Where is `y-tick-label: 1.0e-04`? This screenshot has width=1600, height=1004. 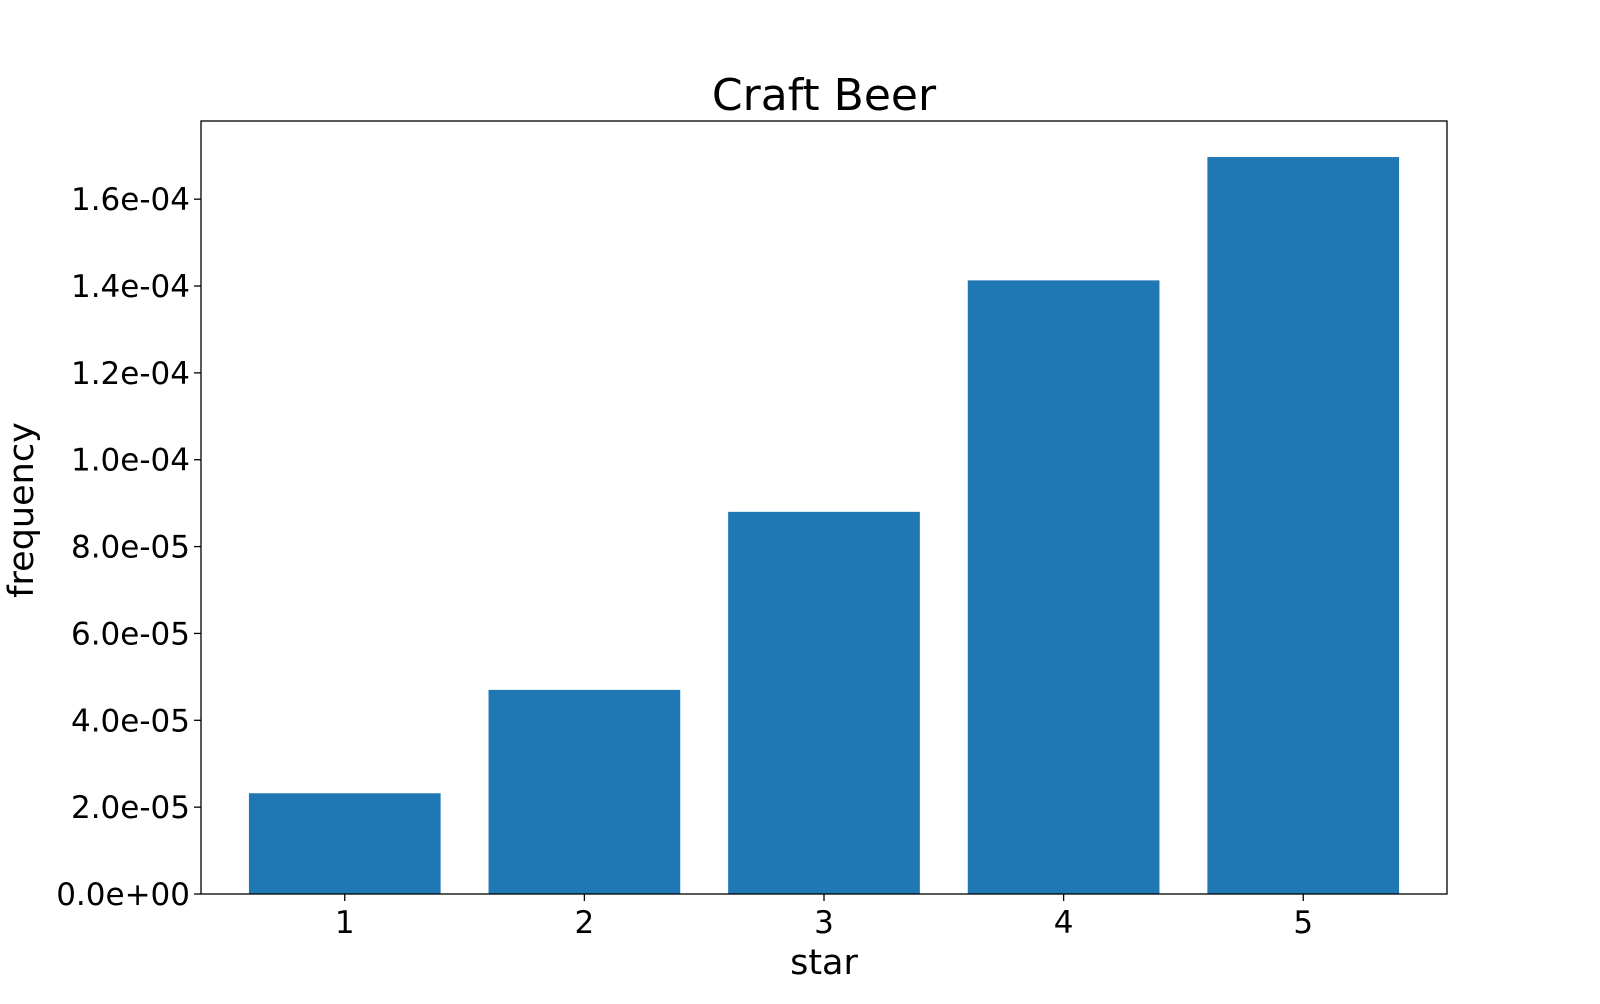 y-tick-label: 1.0e-04 is located at coordinates (130, 461).